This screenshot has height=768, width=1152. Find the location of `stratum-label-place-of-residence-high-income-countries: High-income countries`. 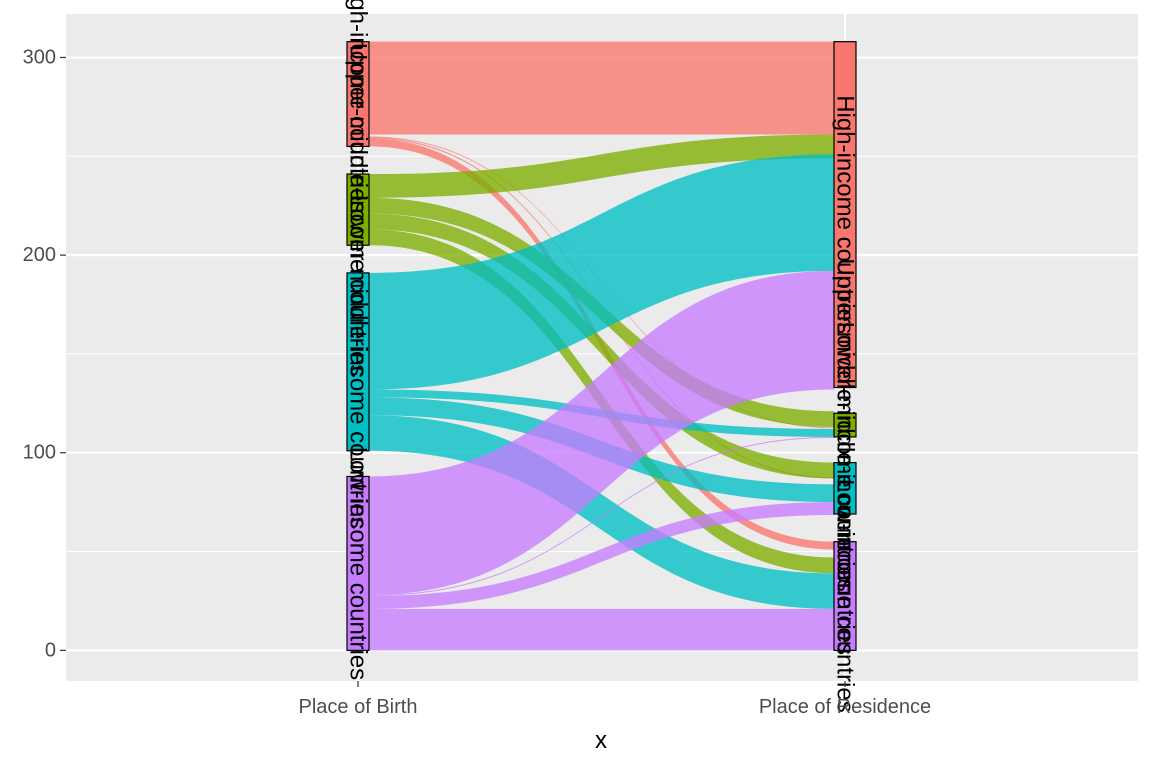

stratum-label-place-of-residence-high-income-countries: High-income countries is located at coordinates (845, 214).